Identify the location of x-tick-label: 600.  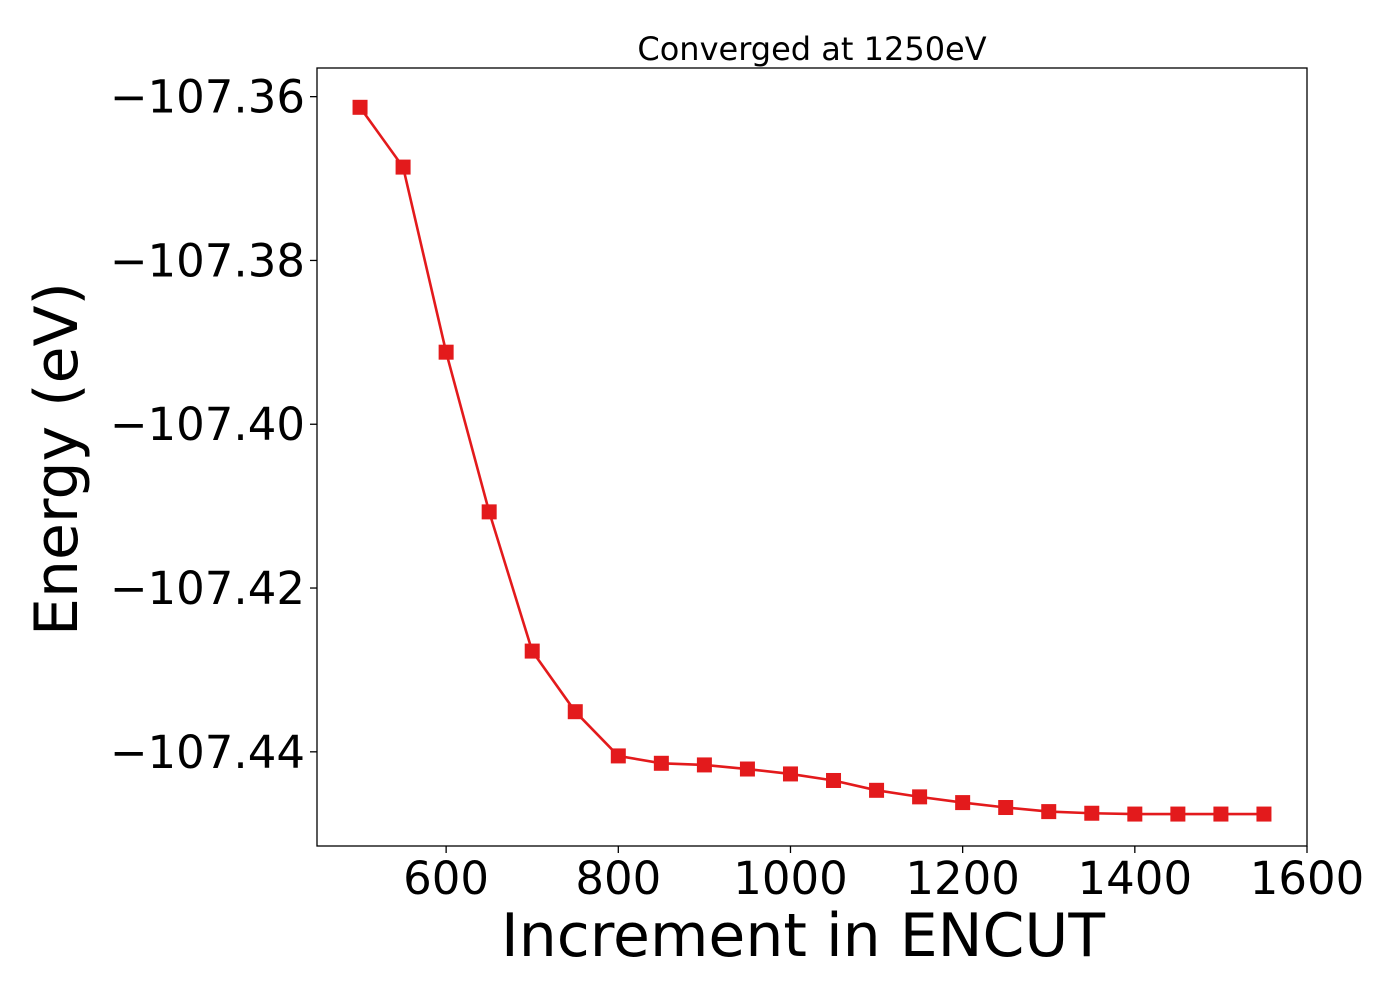
(446, 878).